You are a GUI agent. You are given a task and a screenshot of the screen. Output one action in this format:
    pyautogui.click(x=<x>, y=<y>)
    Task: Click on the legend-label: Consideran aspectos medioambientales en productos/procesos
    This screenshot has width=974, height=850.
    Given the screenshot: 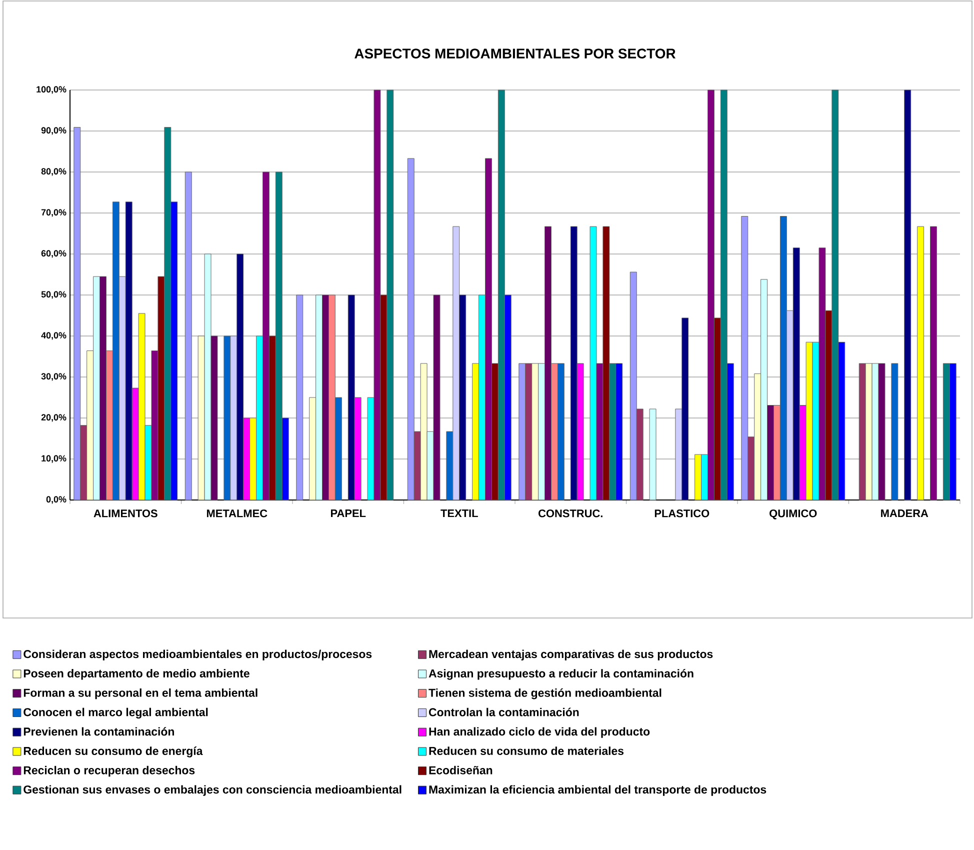 What is the action you would take?
    pyautogui.click(x=198, y=655)
    